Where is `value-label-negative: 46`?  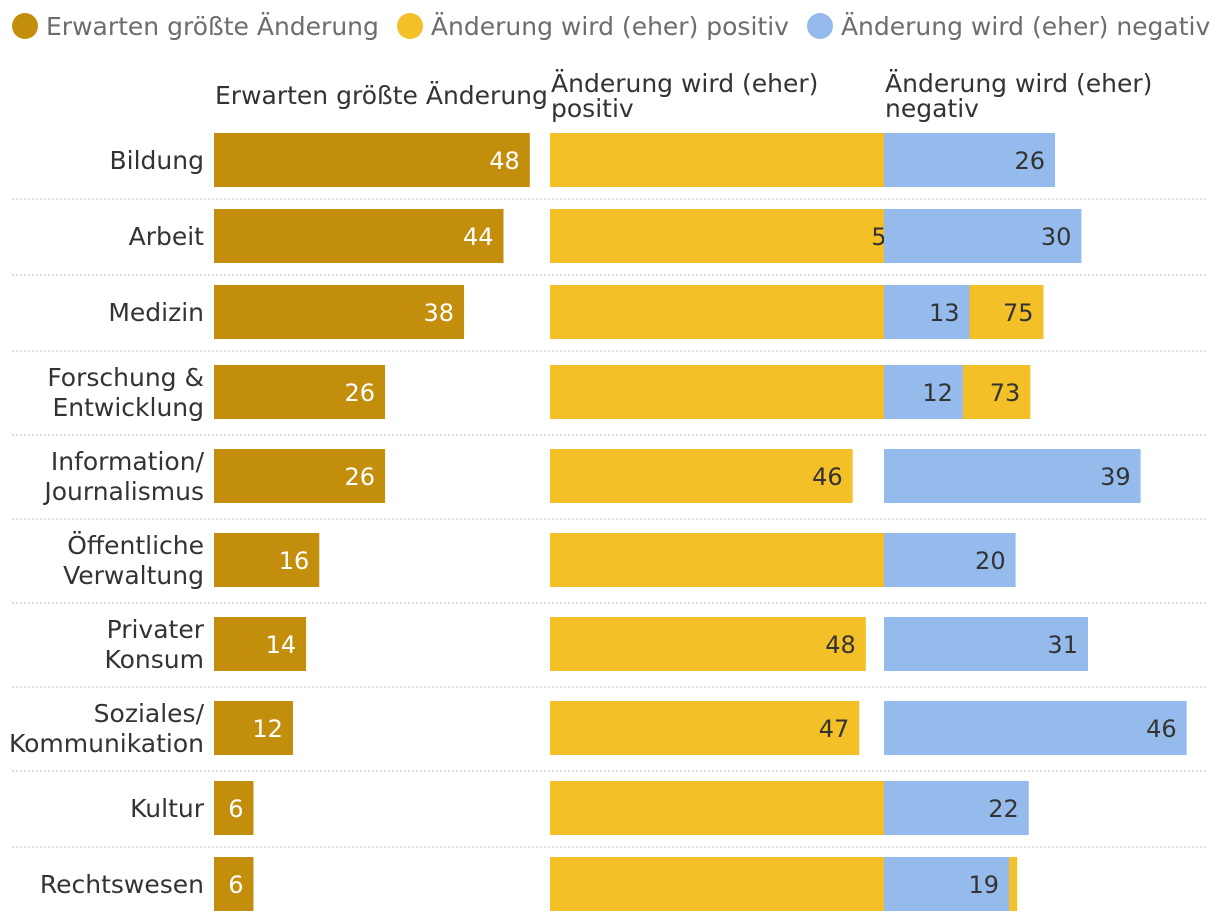
value-label-negative: 46 is located at coordinates (1161, 729).